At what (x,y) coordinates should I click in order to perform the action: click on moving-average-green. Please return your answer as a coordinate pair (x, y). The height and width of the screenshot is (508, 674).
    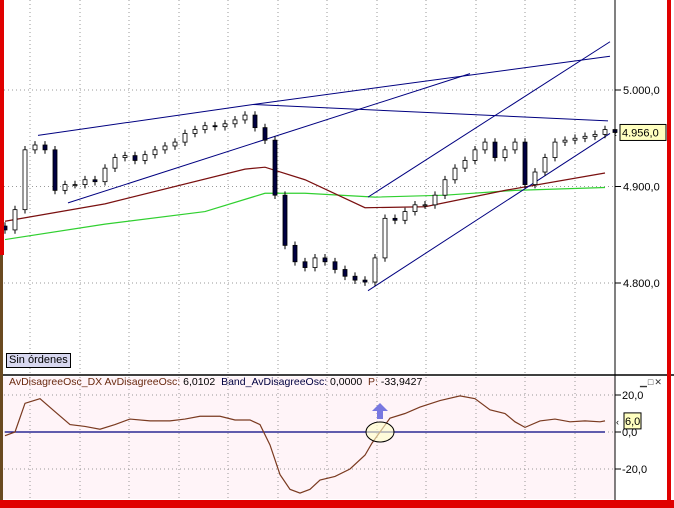
    Looking at the image, I should click on (305, 213).